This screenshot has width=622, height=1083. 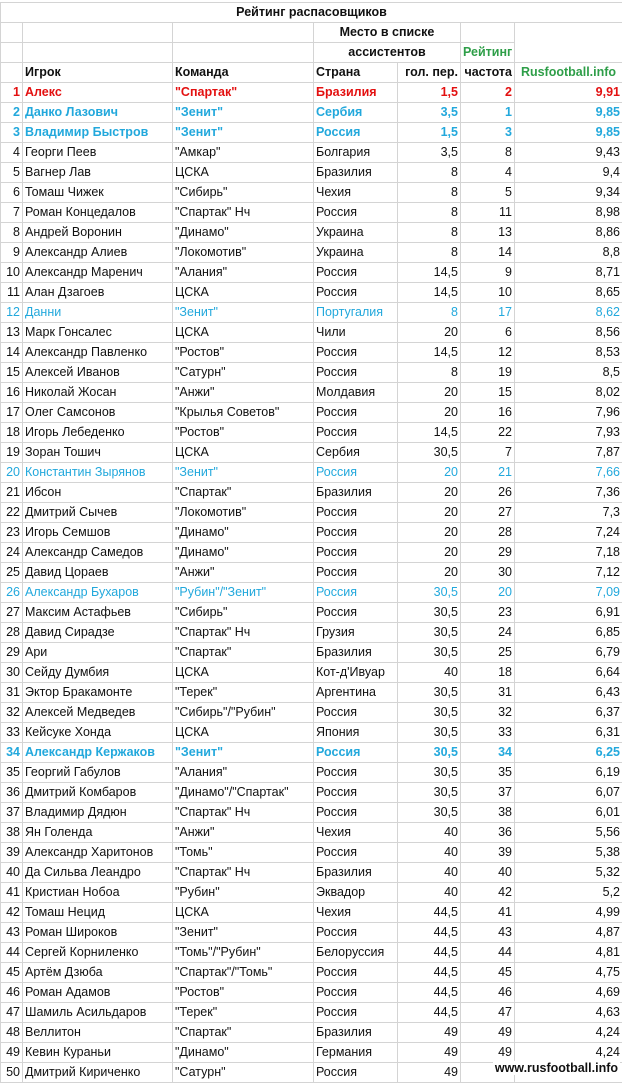 I want to click on cell-rating: 8,71, so click(x=568, y=273).